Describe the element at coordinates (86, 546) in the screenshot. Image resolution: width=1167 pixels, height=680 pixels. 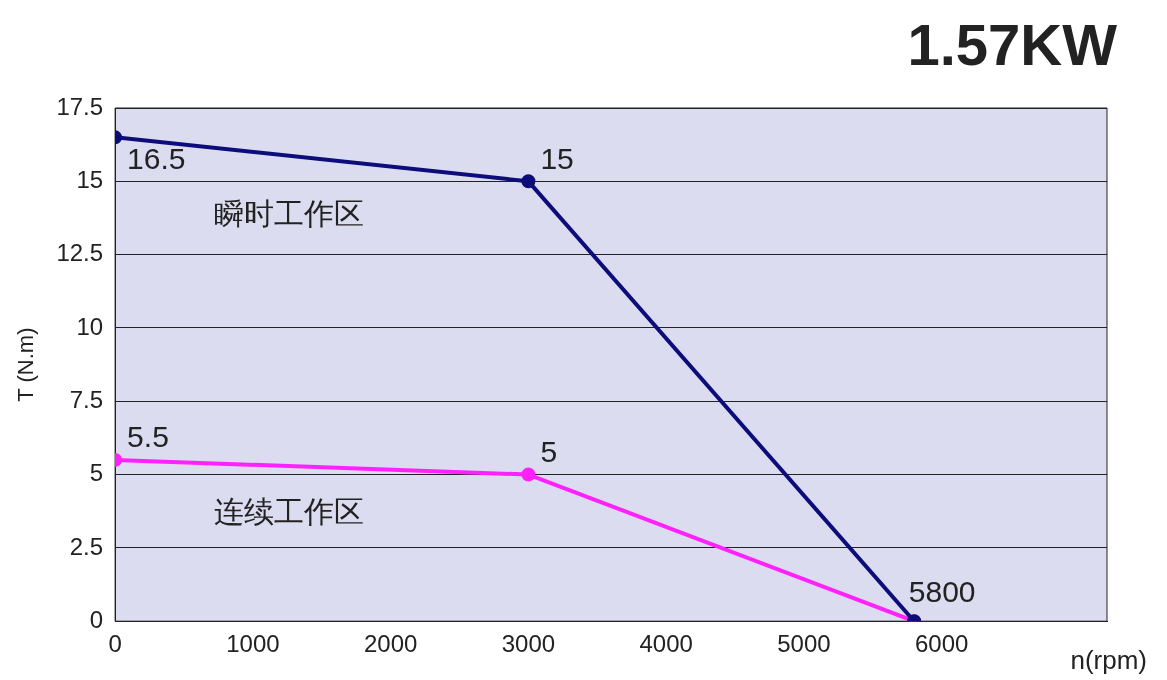
I see `y-tick-label: 2.5` at that location.